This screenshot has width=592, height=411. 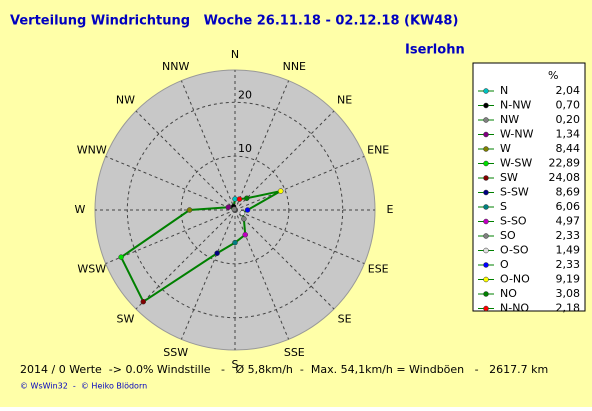 I want to click on direction-label: SE, so click(x=345, y=319).